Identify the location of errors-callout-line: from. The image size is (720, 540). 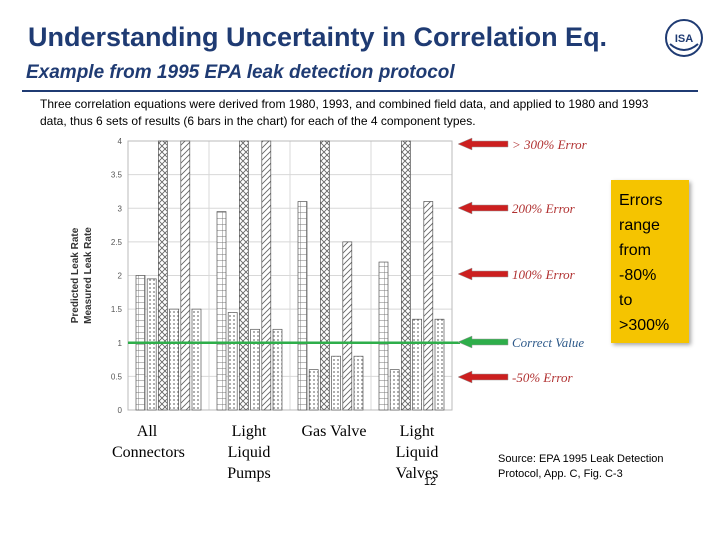
(635, 250).